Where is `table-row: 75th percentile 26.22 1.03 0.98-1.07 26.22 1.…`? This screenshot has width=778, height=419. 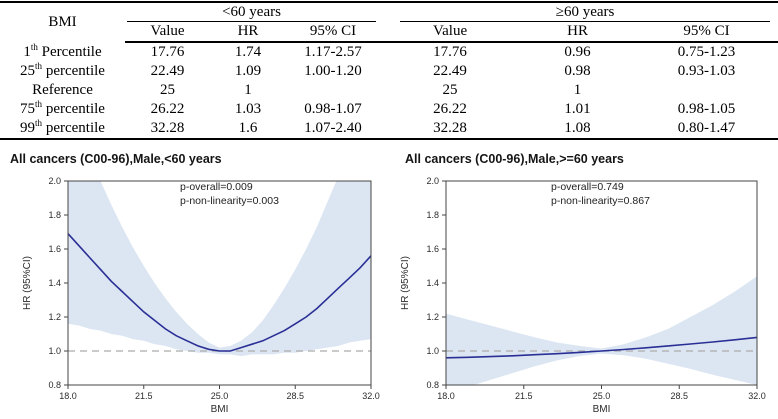
table-row: 75th percentile 26.22 1.03 0.98-1.07 26.22 1.… is located at coordinates (389, 109).